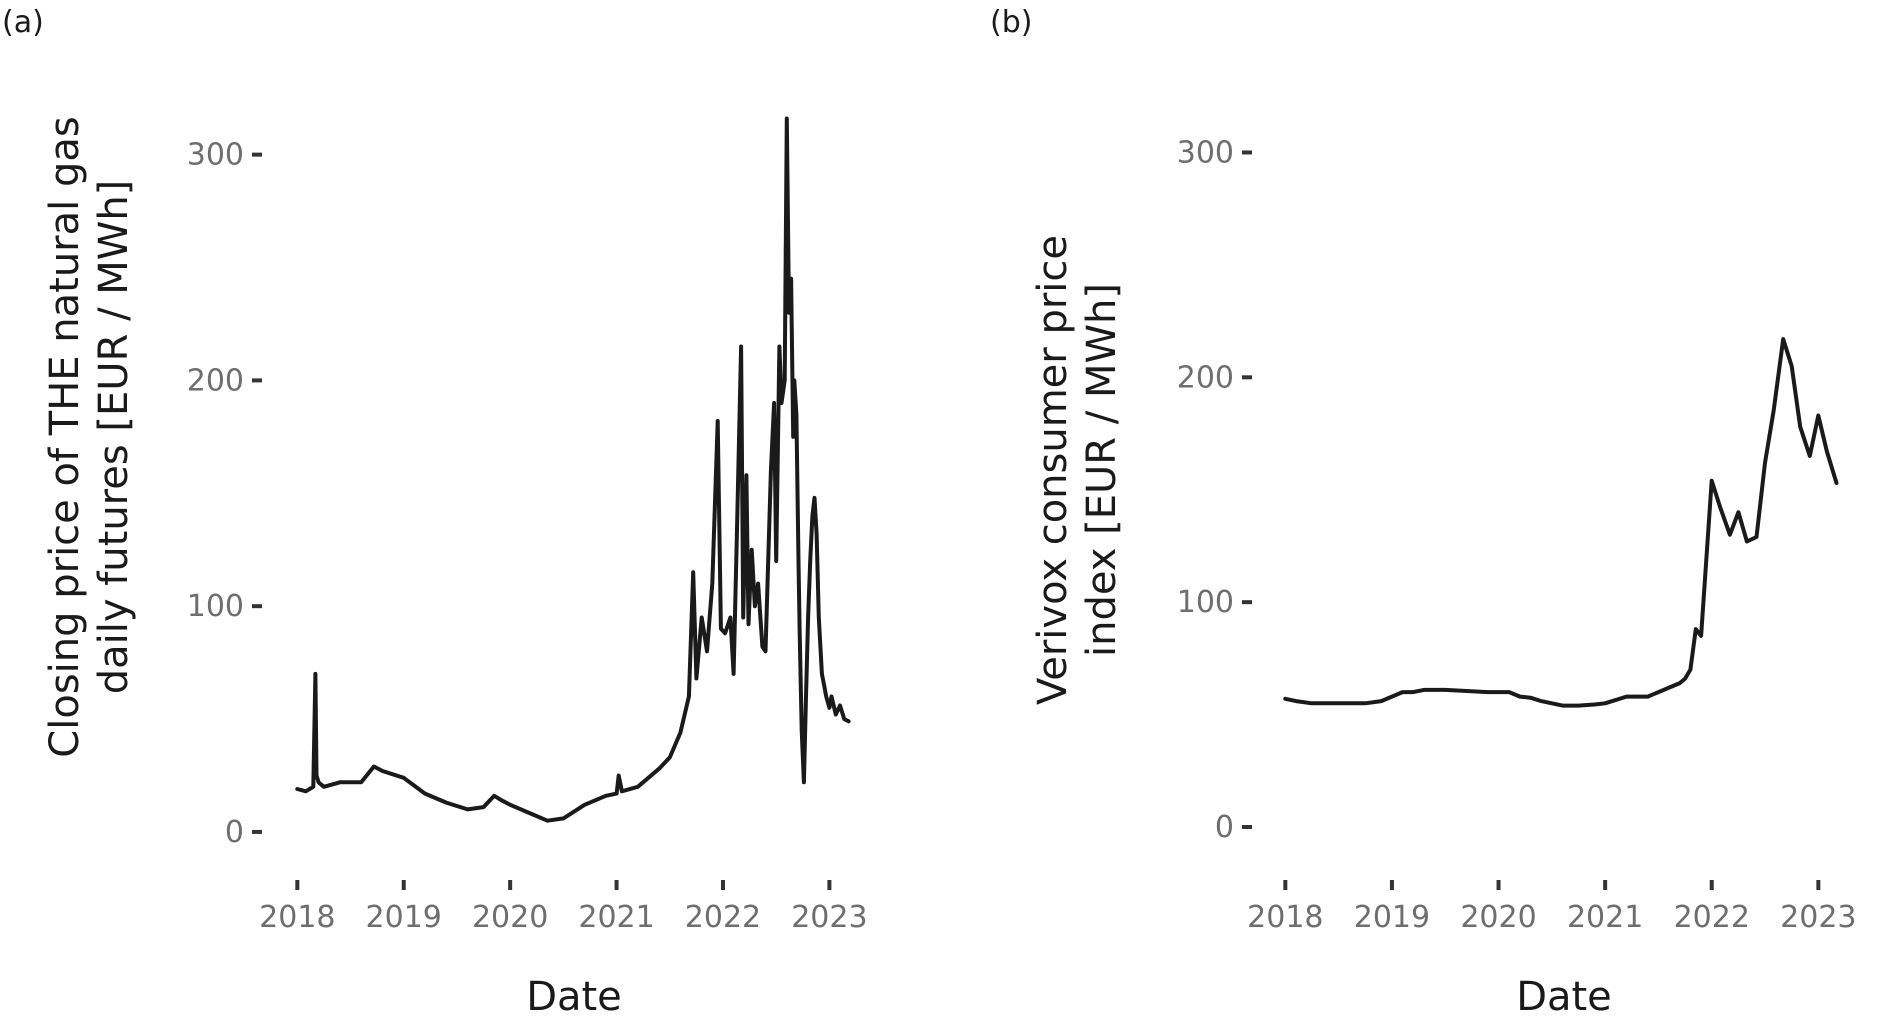 The width and height of the screenshot is (1878, 1025). Describe the element at coordinates (1712, 917) in the screenshot. I see `x-tick-label-b-4: 2022` at that location.